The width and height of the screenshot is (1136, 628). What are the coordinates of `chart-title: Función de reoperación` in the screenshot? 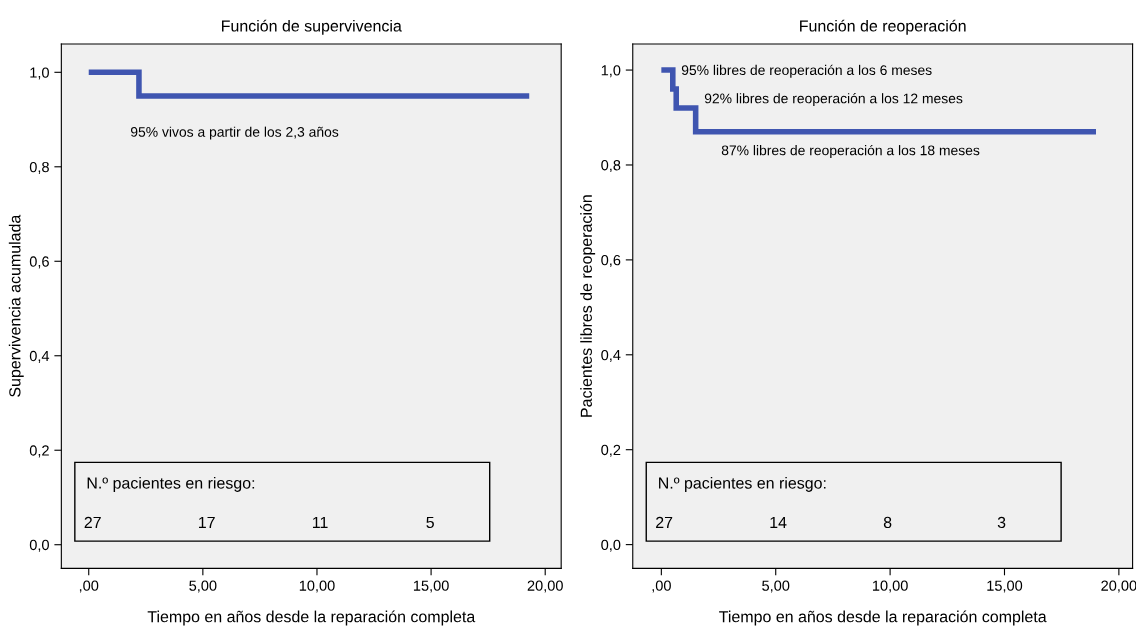 It's located at (883, 27).